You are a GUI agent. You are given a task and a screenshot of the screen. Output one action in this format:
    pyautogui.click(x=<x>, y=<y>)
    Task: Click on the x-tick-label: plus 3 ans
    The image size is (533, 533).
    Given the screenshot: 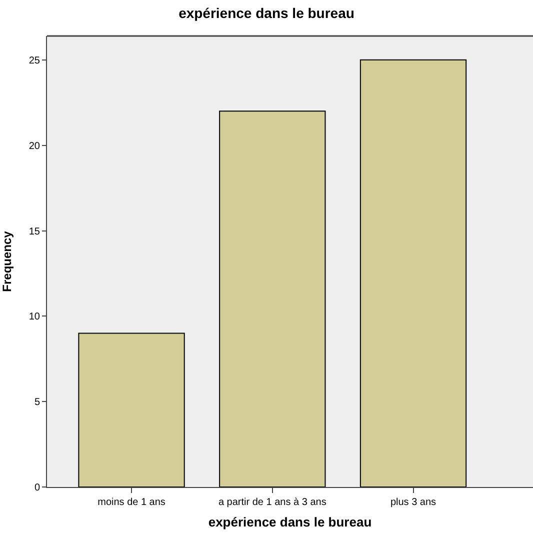 What is the action you would take?
    pyautogui.click(x=413, y=502)
    